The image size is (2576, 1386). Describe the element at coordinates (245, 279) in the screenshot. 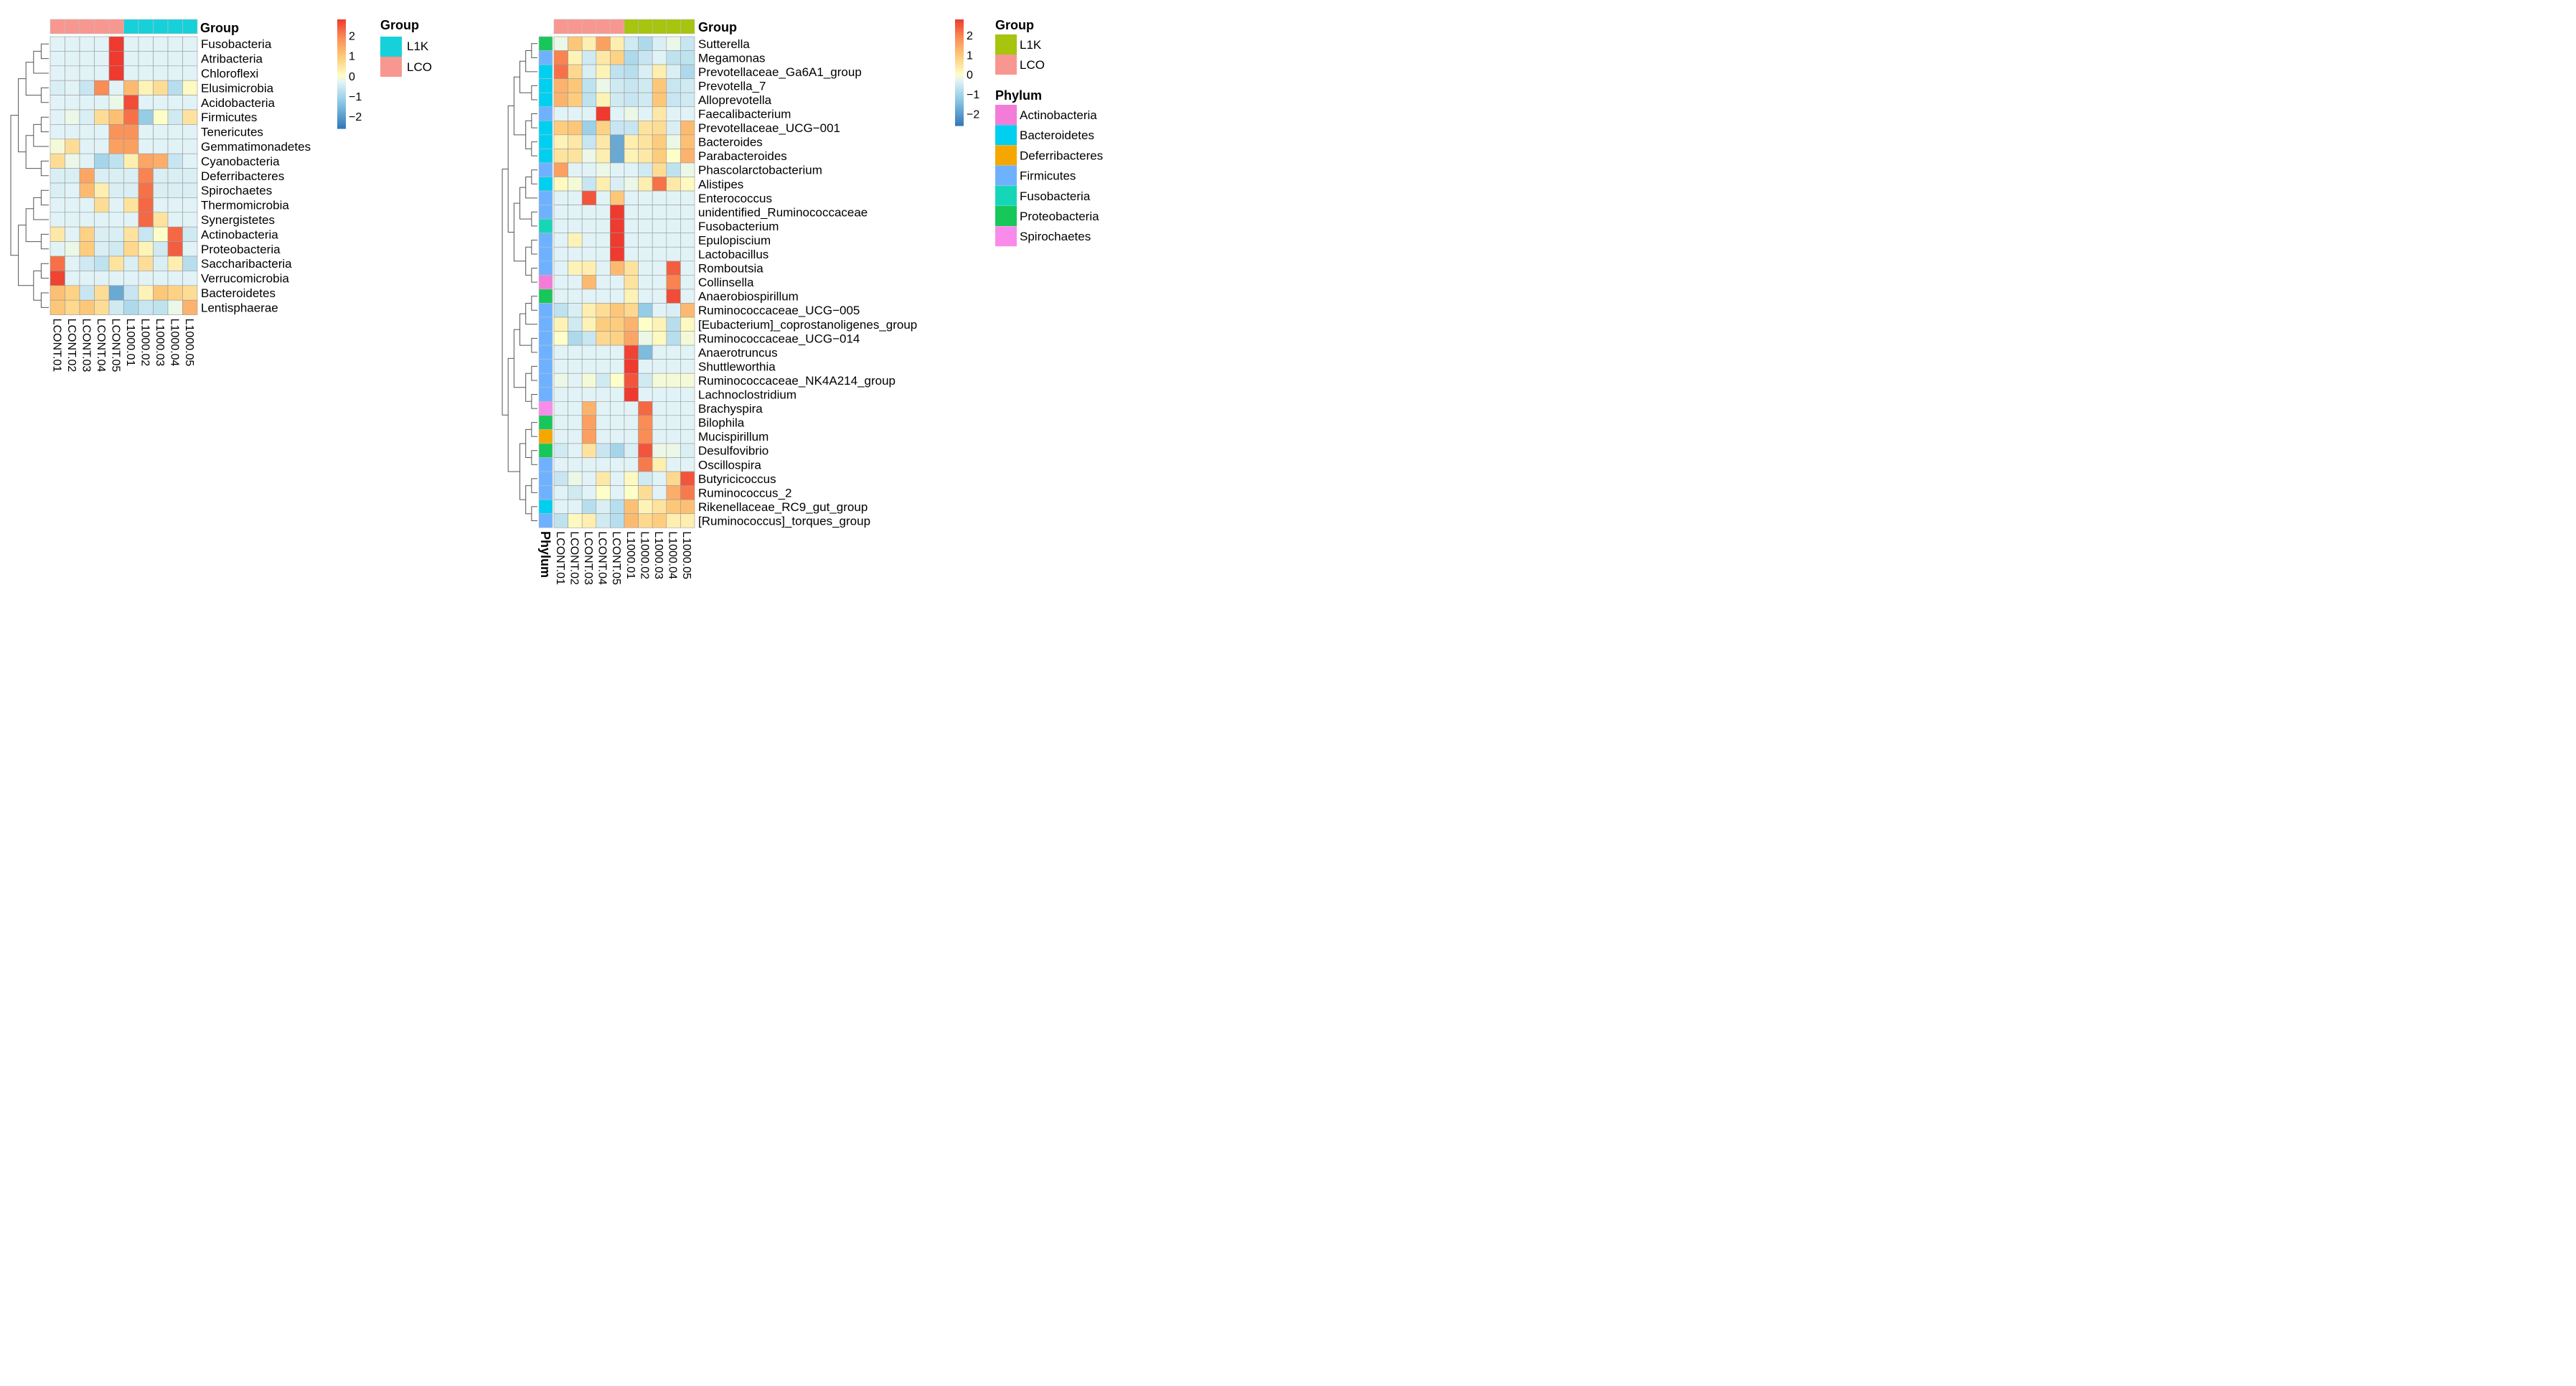

I see `row-label: Verrucomicrobia` at that location.